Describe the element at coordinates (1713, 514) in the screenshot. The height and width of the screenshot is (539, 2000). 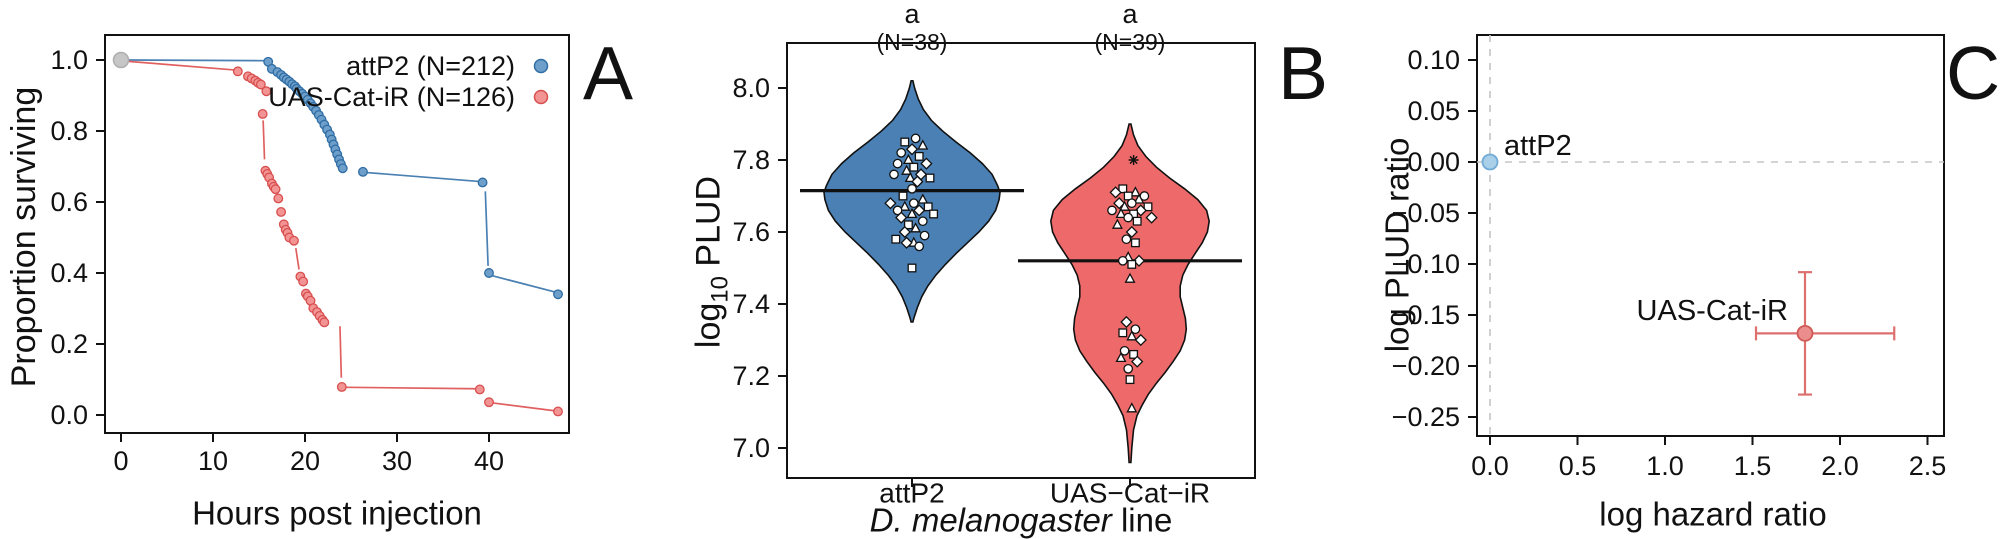
I see `panelC-x-axis-label: log hazard ratio` at that location.